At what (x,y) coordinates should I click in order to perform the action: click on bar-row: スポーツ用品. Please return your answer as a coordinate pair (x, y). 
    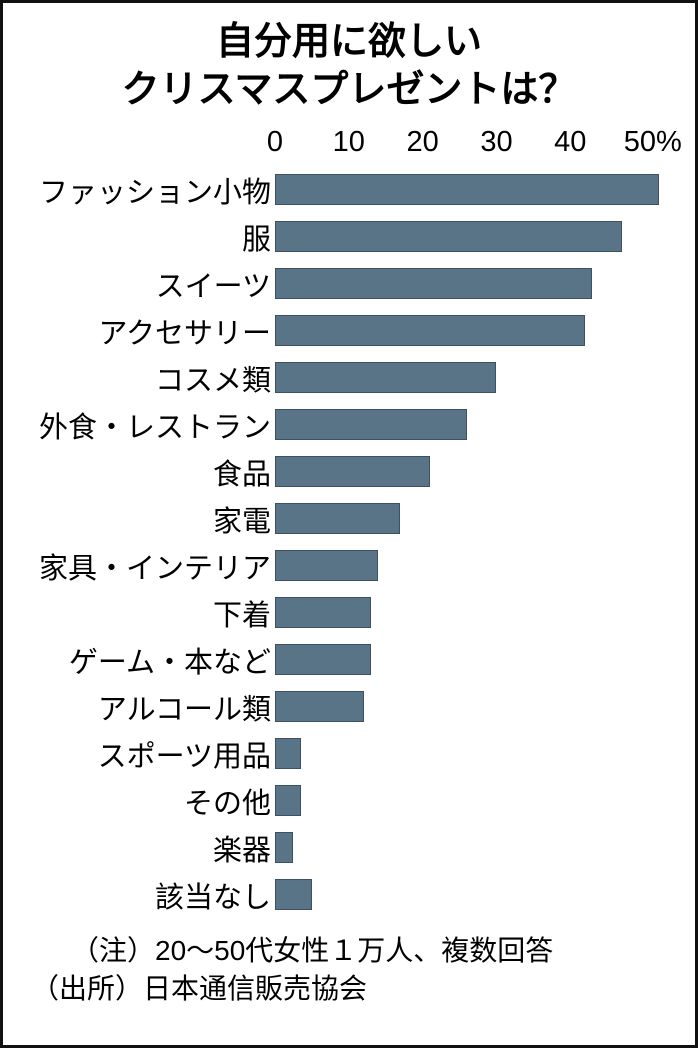
    Looking at the image, I should click on (349, 753).